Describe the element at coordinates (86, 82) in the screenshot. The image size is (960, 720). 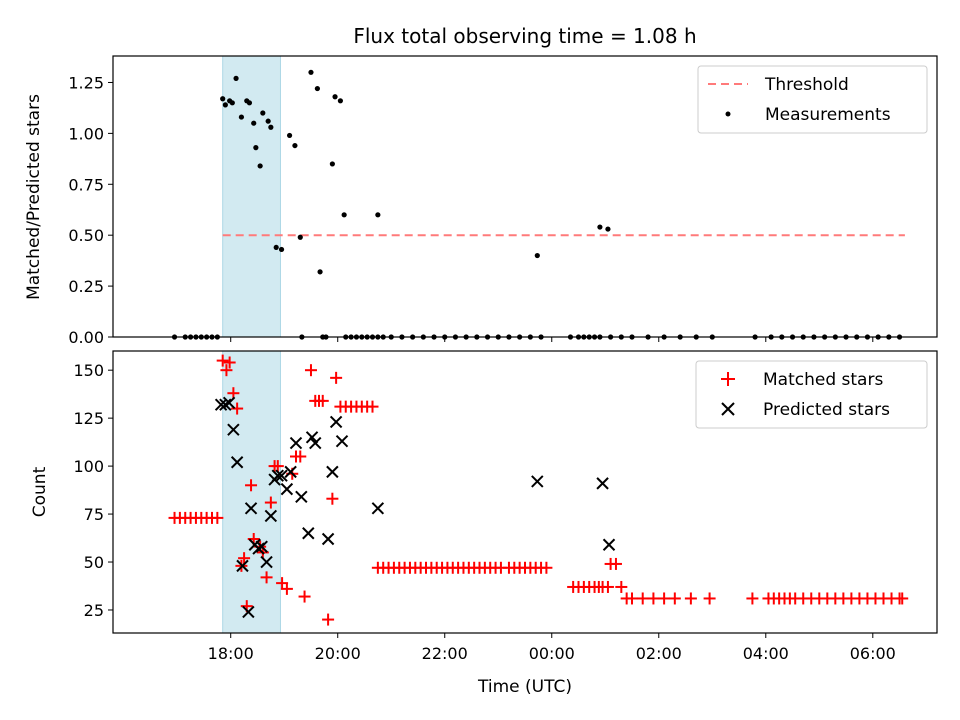
I see `y-tick-label: 1.25` at that location.